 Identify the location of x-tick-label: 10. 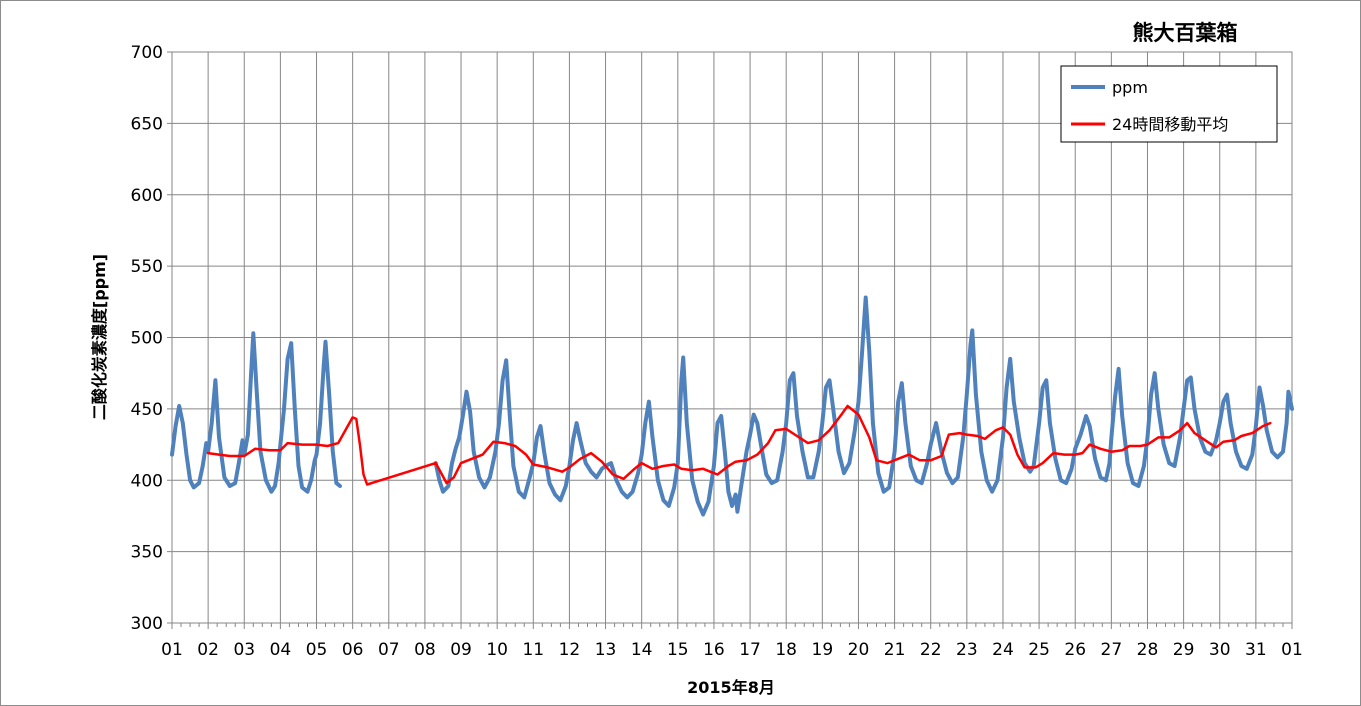
(497, 650).